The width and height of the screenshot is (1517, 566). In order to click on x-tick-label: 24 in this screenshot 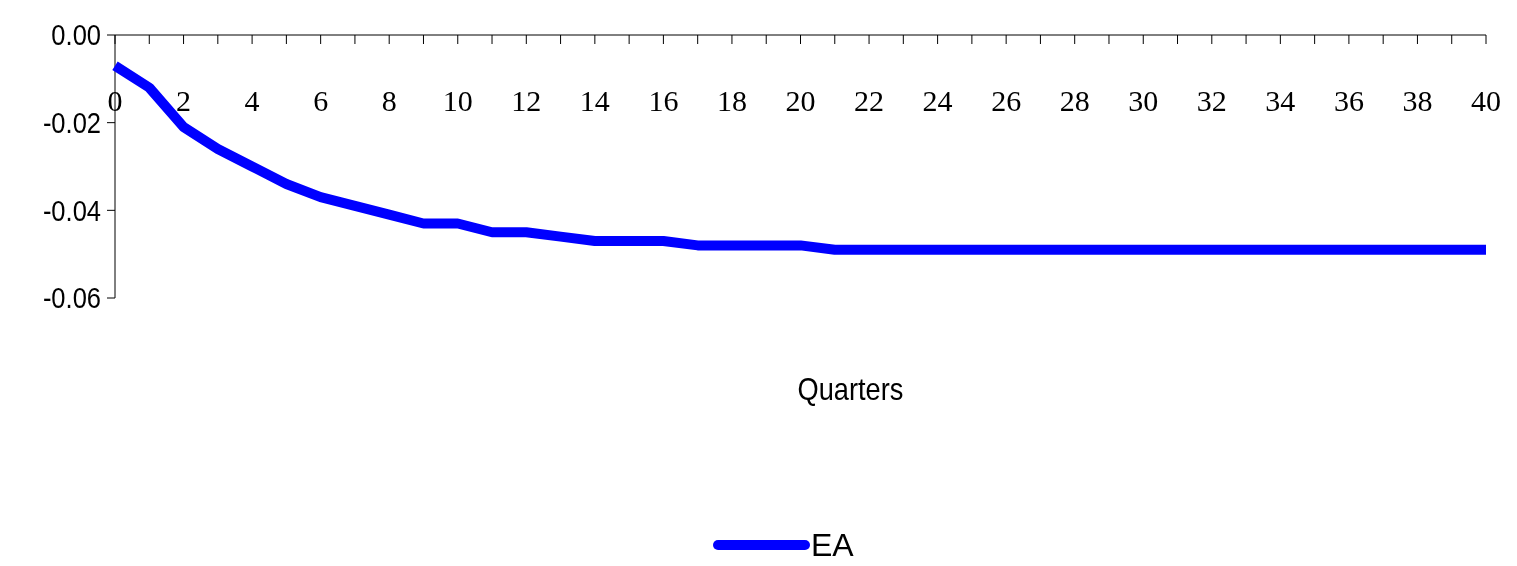, I will do `click(937, 100)`.